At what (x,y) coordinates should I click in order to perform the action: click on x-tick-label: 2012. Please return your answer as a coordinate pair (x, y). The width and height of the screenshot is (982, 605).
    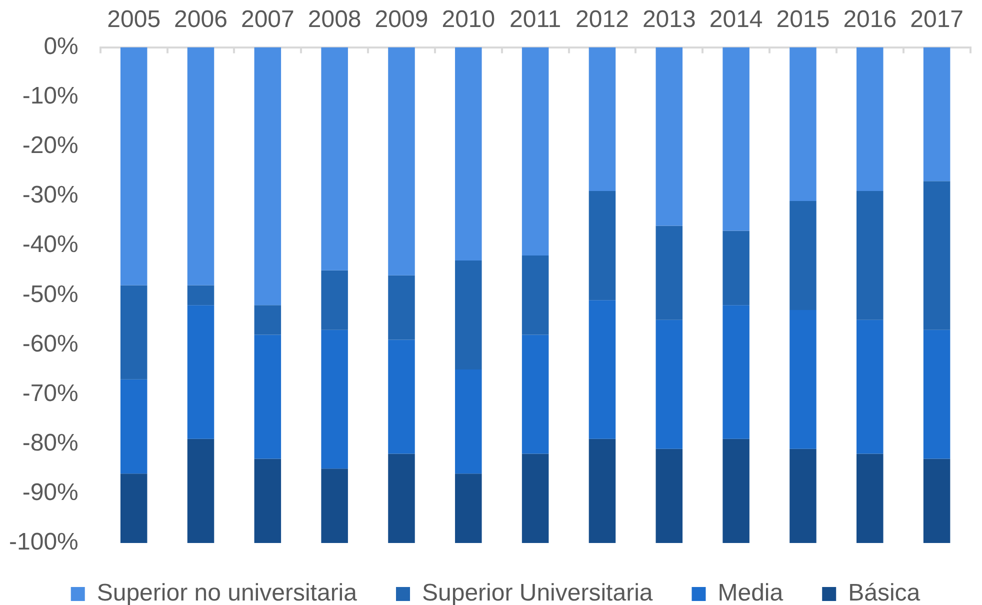
    Looking at the image, I should click on (602, 20).